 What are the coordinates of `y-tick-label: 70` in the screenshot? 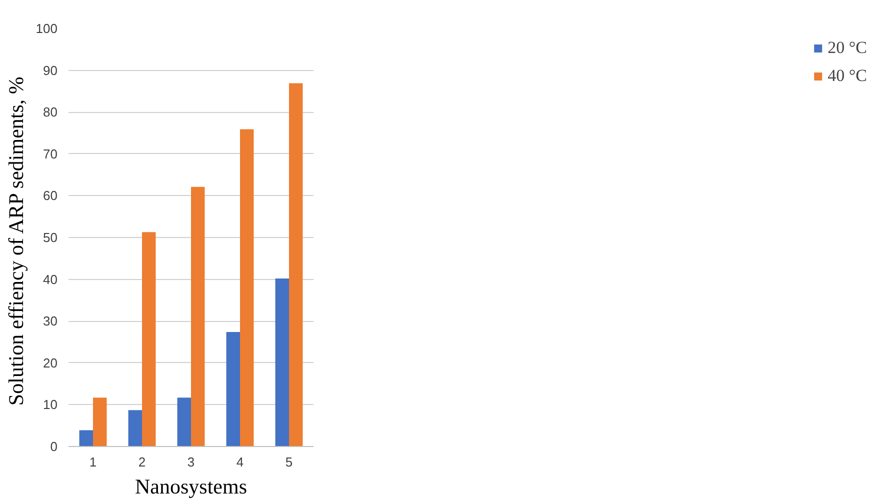 It's located at (50, 154).